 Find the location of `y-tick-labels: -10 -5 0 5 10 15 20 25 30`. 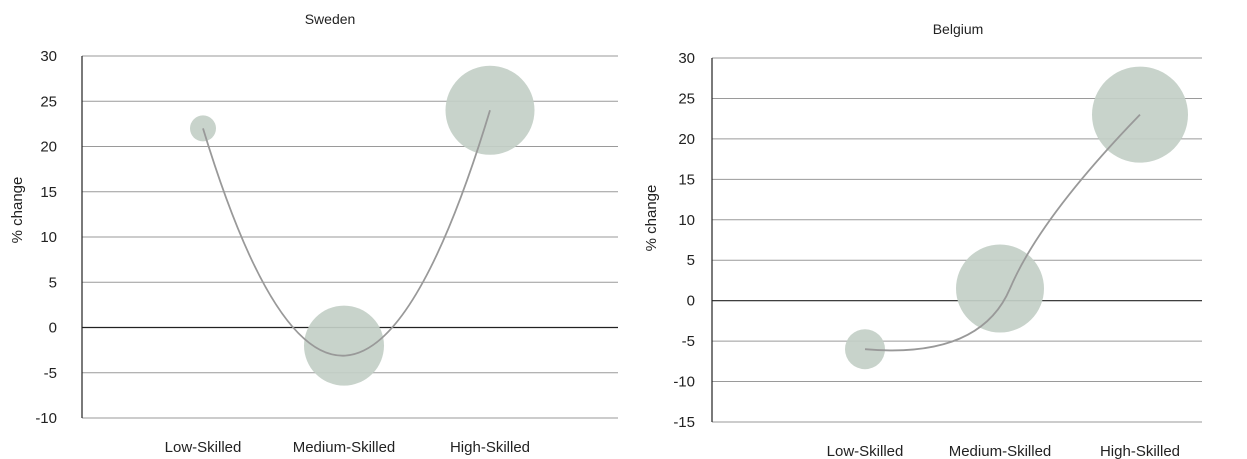

y-tick-labels: -10 -5 0 5 10 15 20 25 30 is located at coordinates (46, 237).